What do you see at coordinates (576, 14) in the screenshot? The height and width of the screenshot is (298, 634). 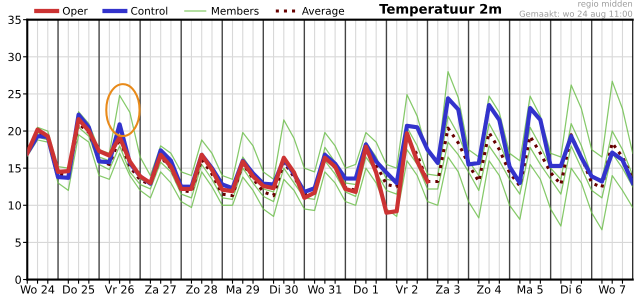 I see `text: Gemaakt: wo 24 aug 11:00` at bounding box center [576, 14].